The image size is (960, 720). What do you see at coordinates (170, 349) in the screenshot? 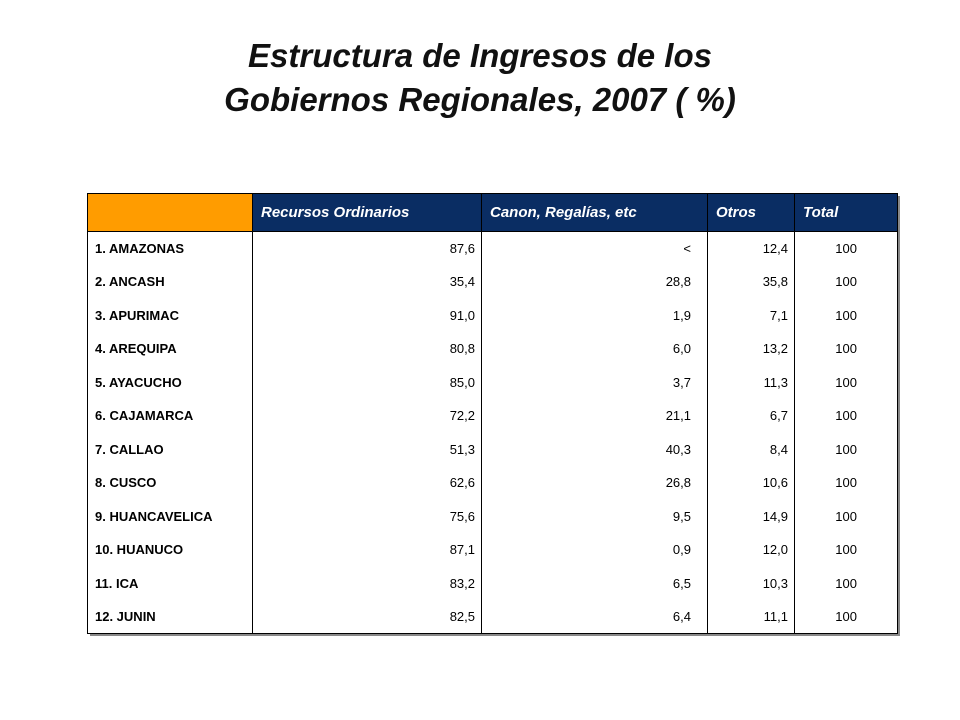
I see `region-name: 4. AREQUIPA` at bounding box center [170, 349].